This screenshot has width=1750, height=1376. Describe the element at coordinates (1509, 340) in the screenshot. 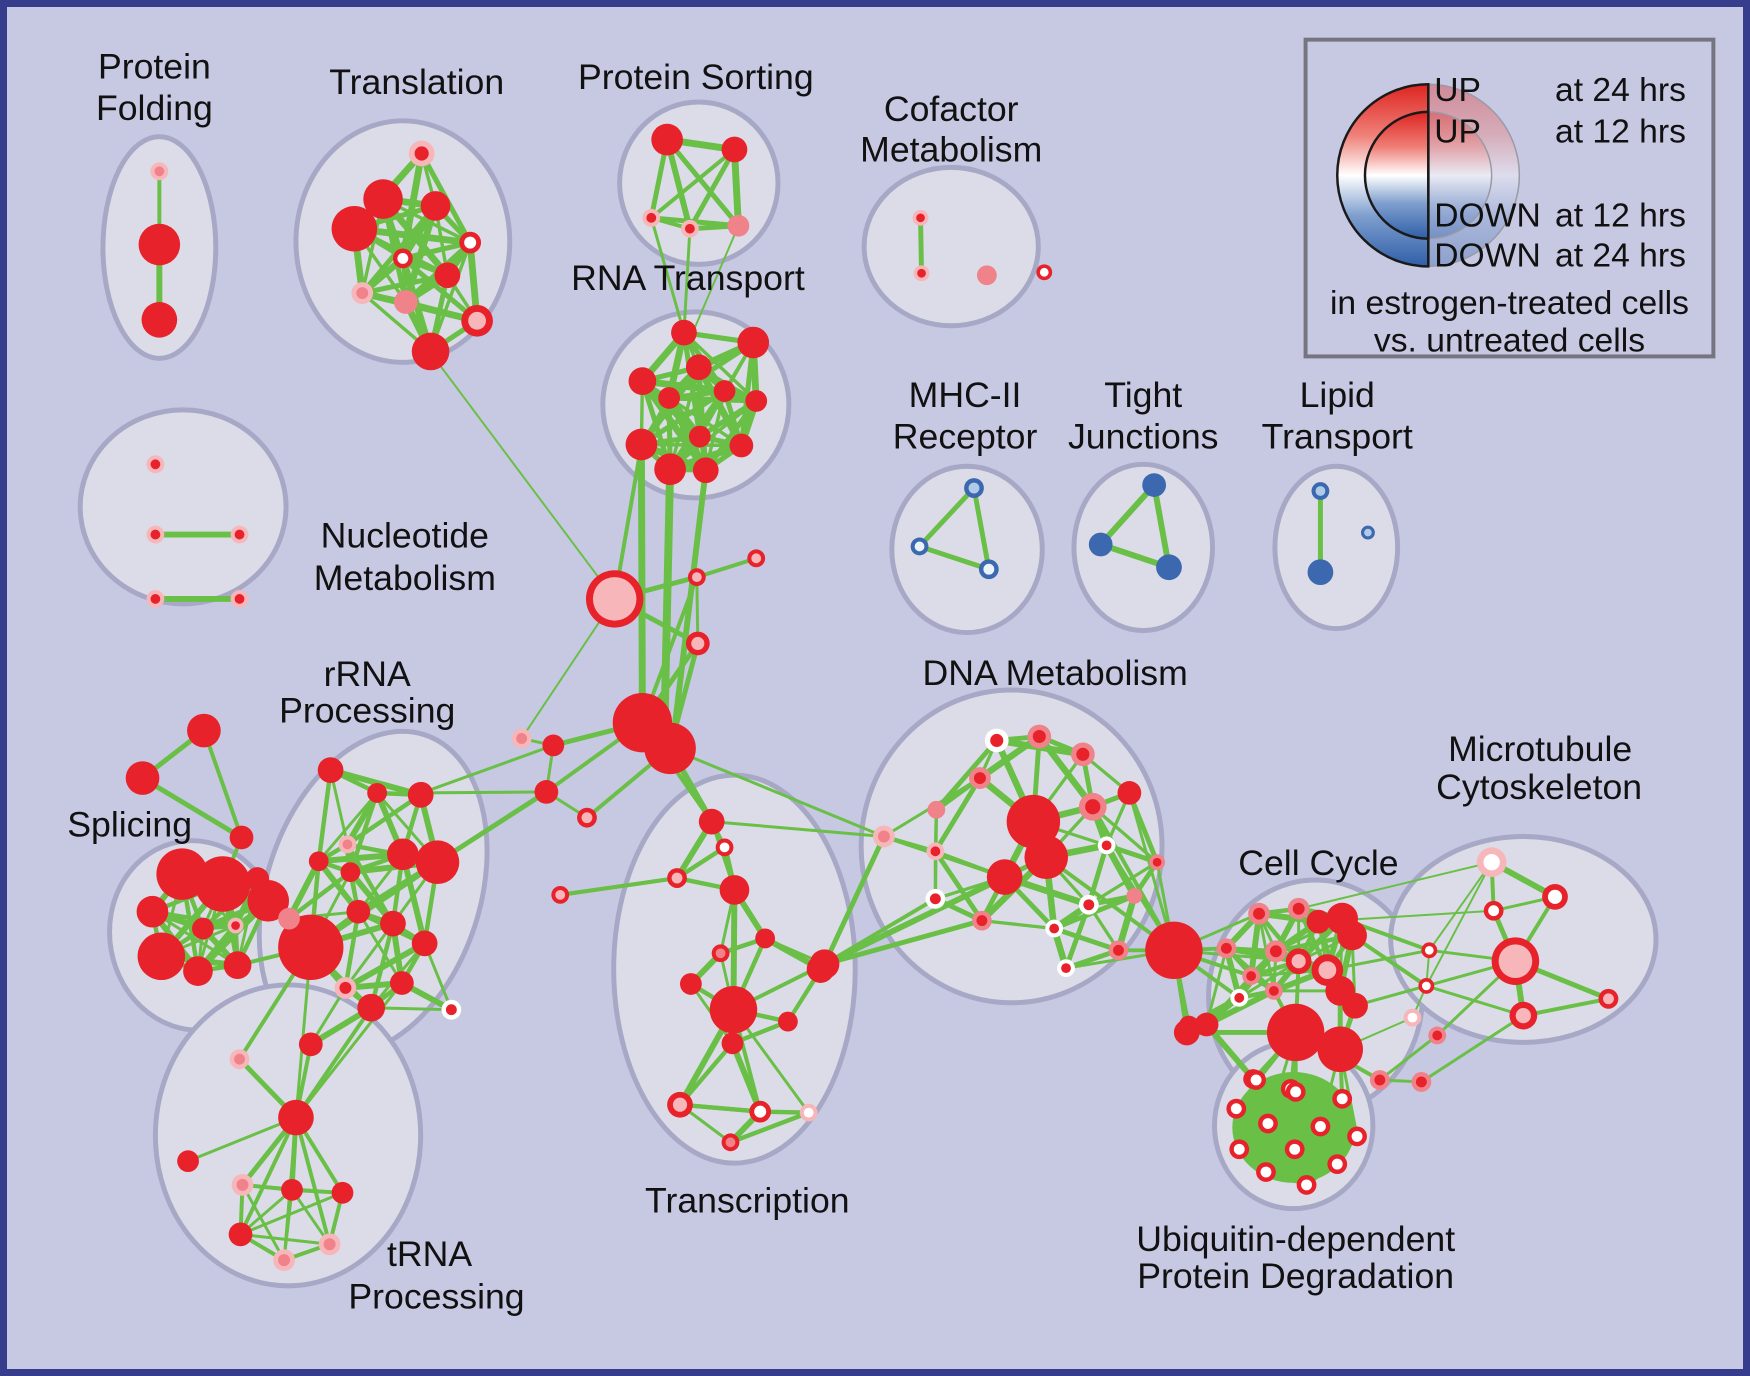

I see `legend-caption: vs. untreated cells` at that location.